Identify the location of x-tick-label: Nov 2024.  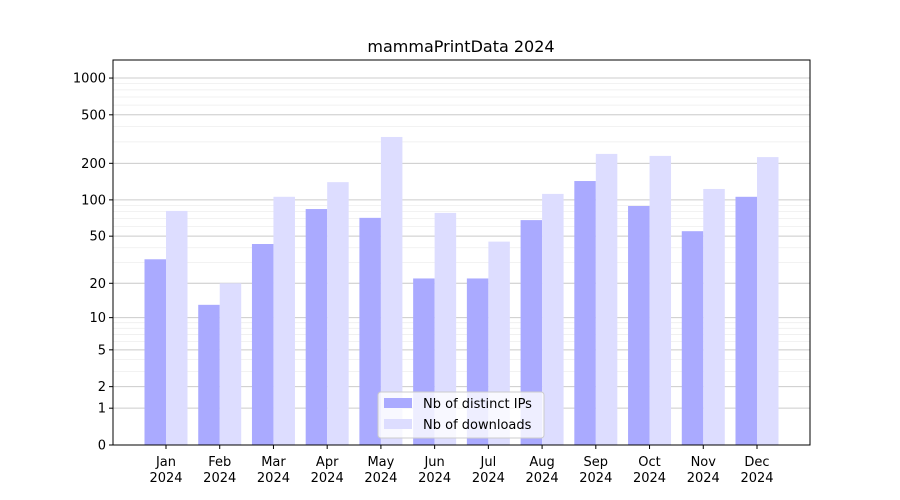
(703, 470).